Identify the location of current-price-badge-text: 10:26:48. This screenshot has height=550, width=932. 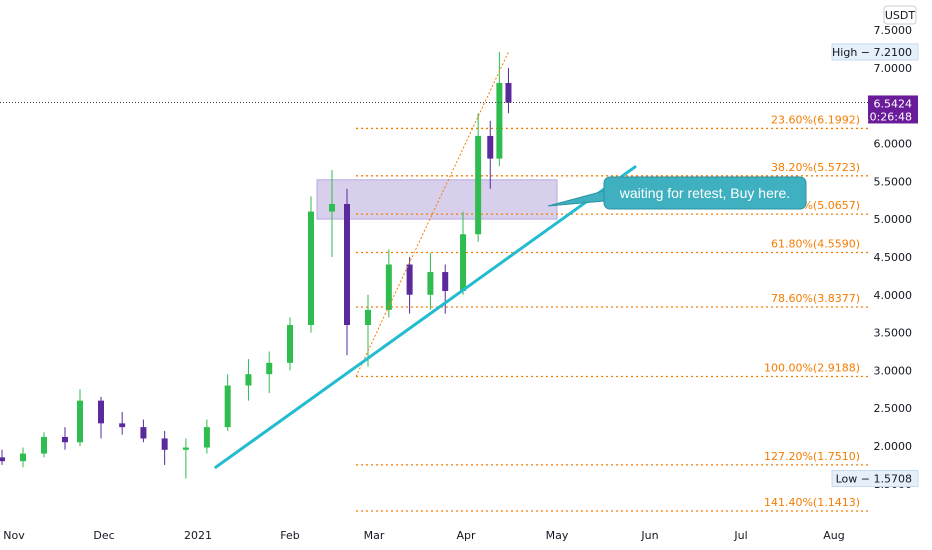
(887, 116).